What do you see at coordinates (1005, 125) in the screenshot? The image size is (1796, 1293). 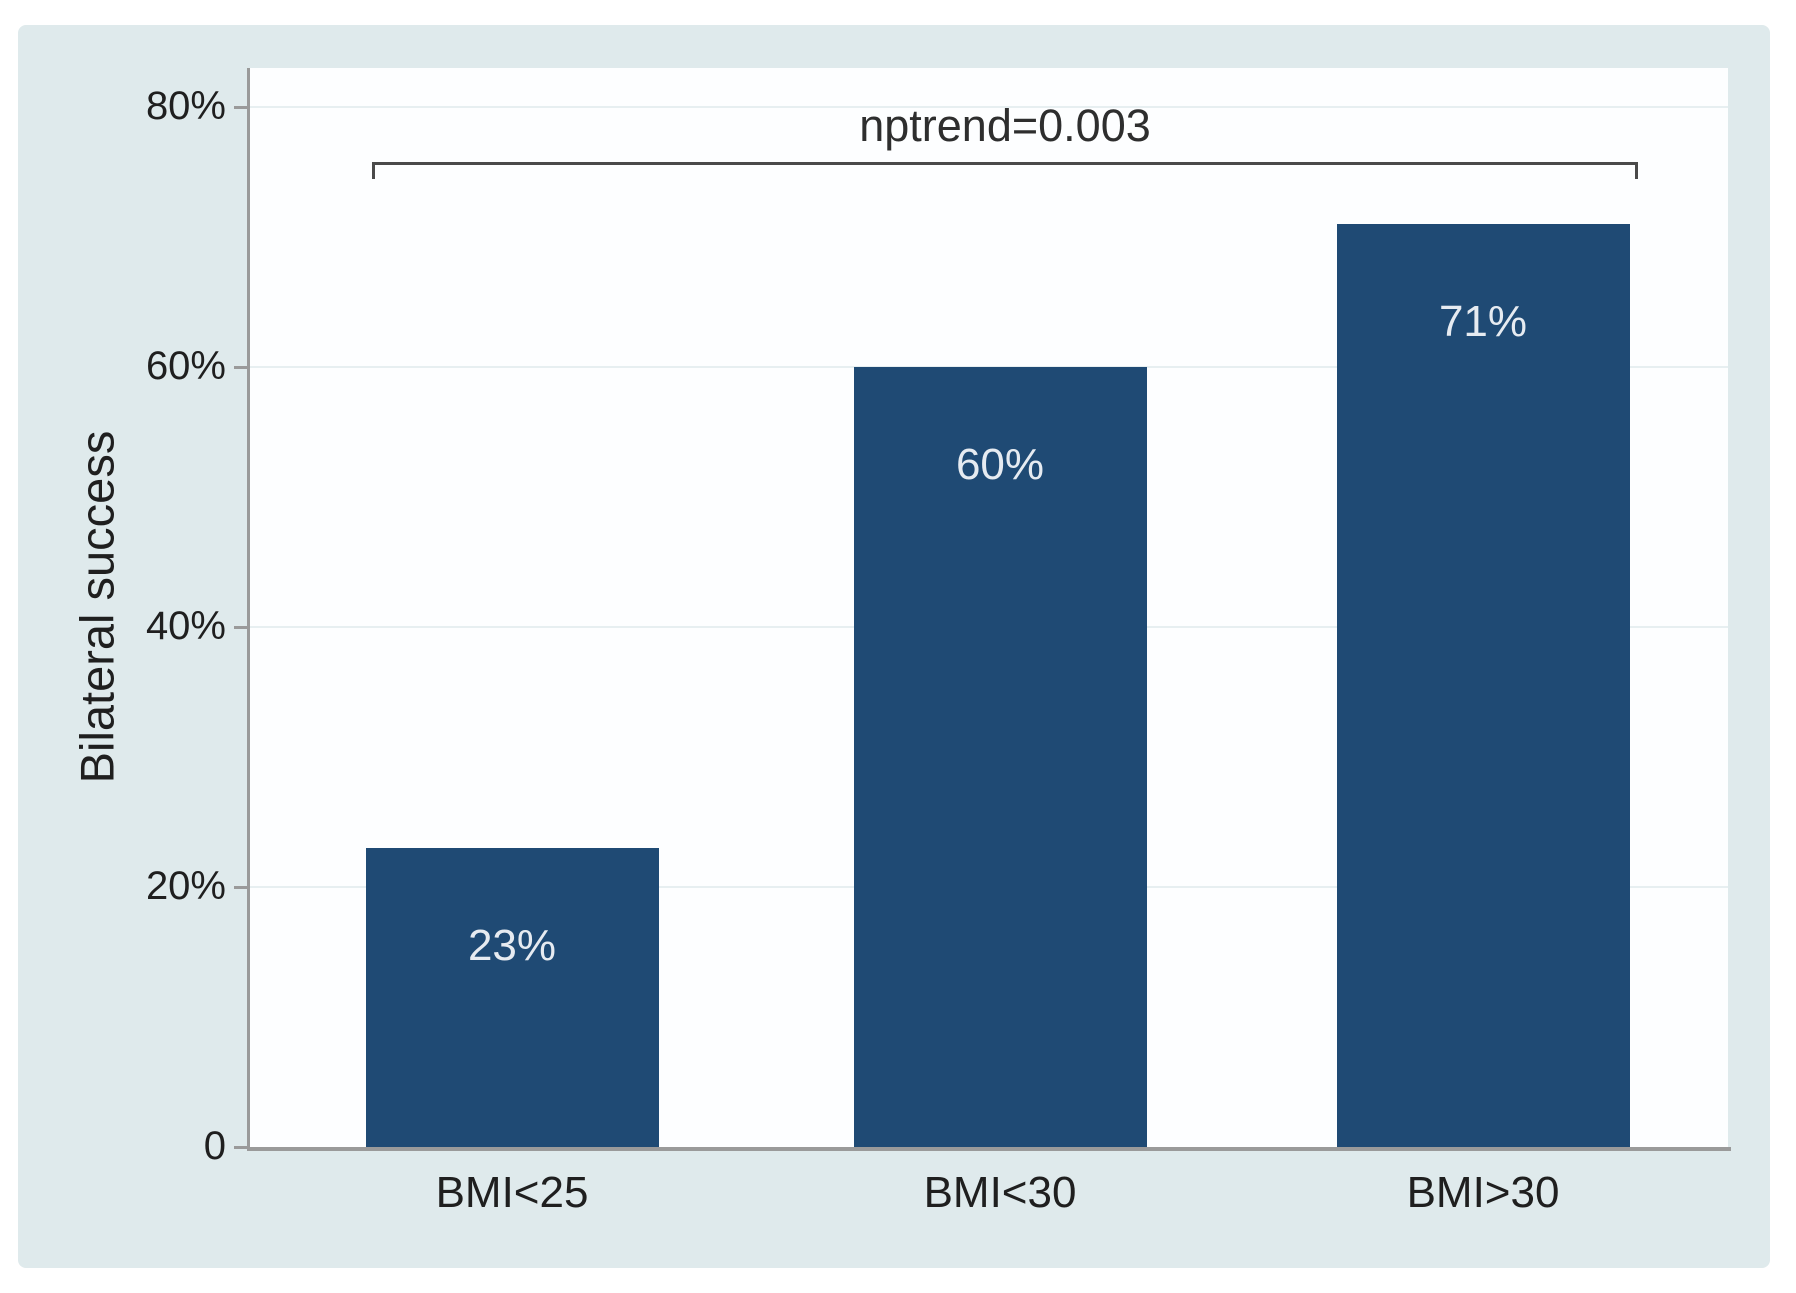 I see `trend-annotation: nptrend=0.003` at bounding box center [1005, 125].